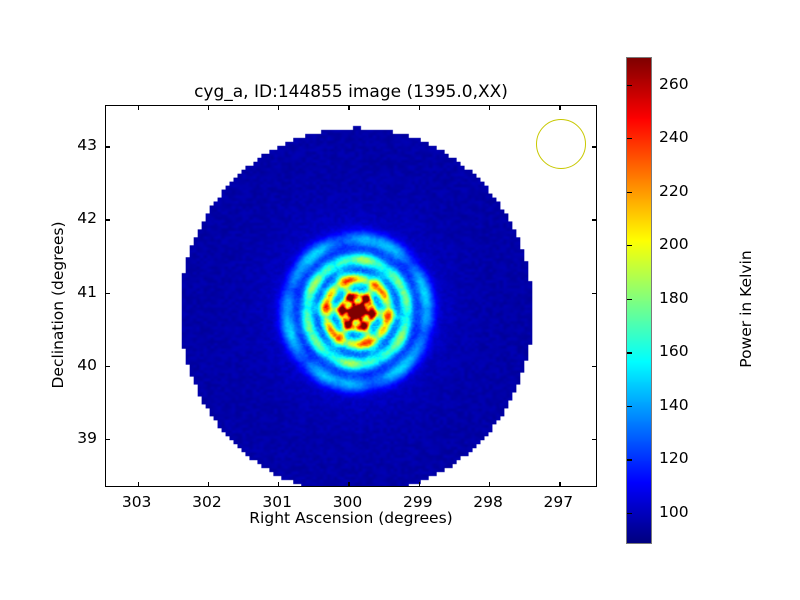  Describe the element at coordinates (347, 502) in the screenshot. I see `x-tick-label: 300` at that location.